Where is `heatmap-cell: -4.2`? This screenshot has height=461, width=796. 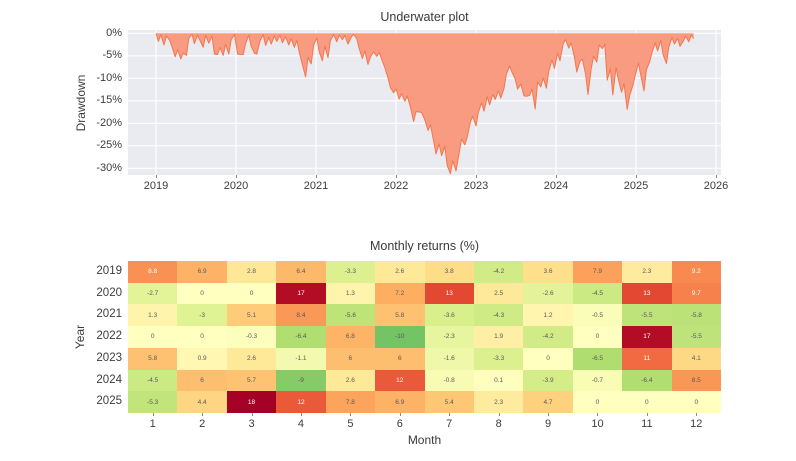
heatmap-cell: -4.2 is located at coordinates (548, 337).